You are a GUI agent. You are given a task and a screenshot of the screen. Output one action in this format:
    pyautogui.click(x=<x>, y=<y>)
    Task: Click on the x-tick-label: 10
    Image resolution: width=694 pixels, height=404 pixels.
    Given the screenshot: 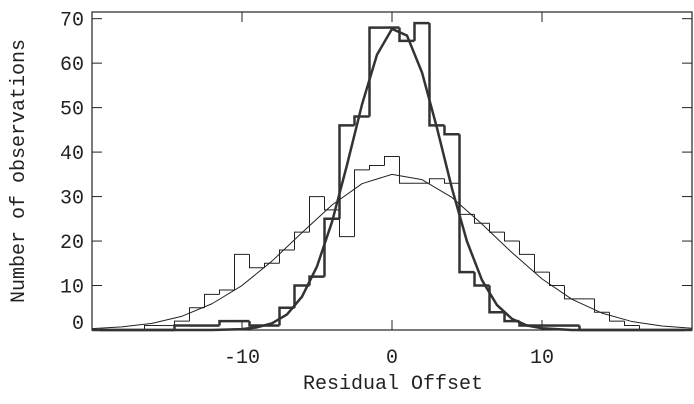 What is the action you would take?
    pyautogui.click(x=542, y=358)
    